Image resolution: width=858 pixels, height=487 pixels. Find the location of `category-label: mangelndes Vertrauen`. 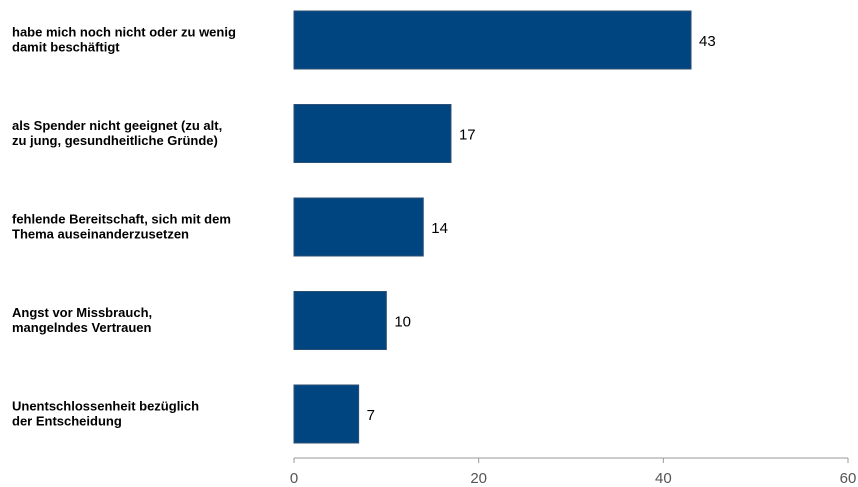

category-label: mangelndes Vertrauen is located at coordinates (81, 327).